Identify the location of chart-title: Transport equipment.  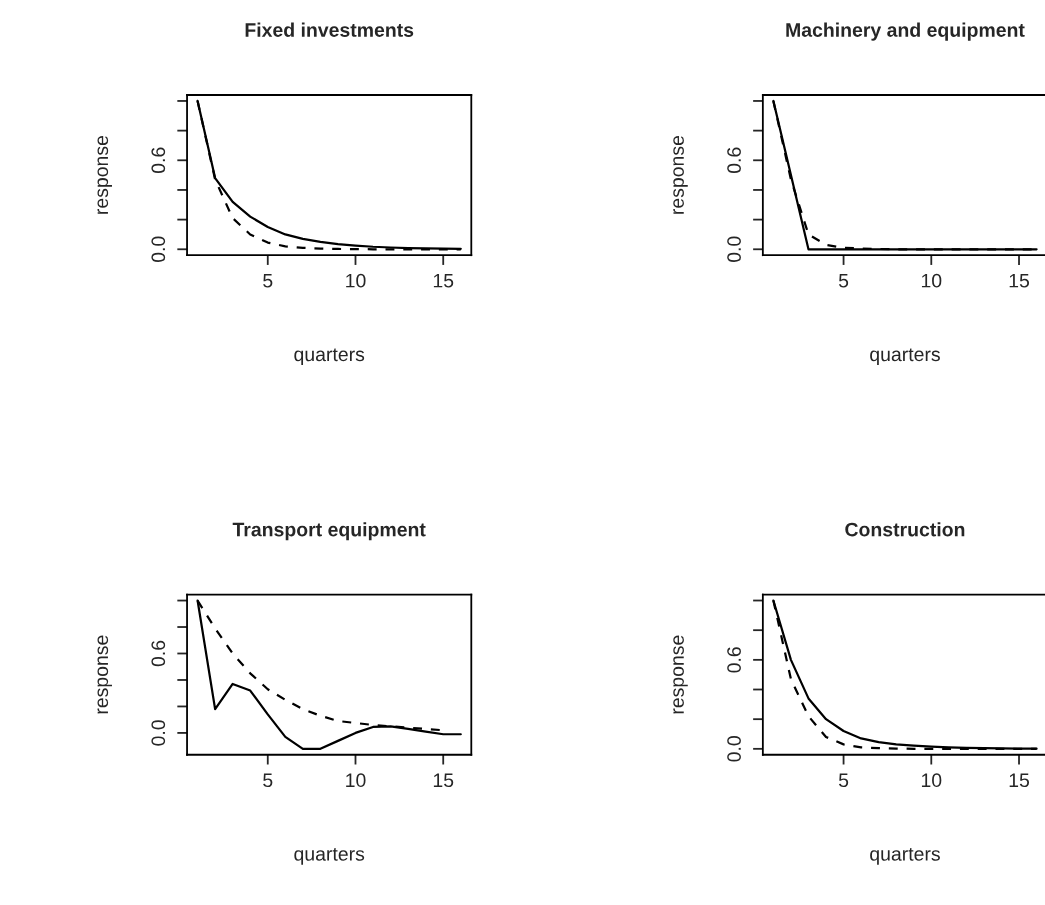
(329, 531).